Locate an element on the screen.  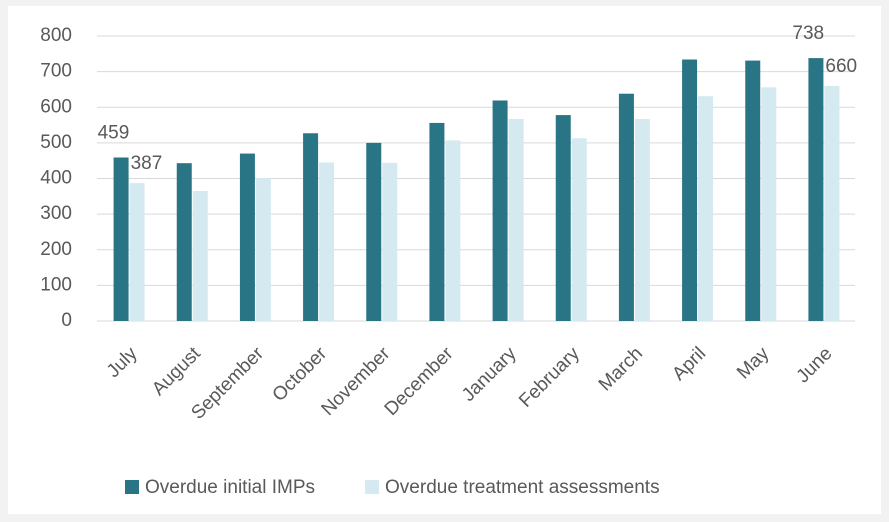
y-tick-label: 400 is located at coordinates (56, 178).